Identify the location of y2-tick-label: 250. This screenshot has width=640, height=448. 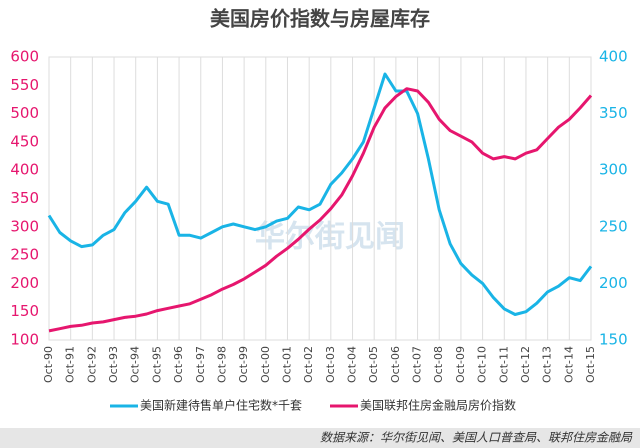
(613, 226).